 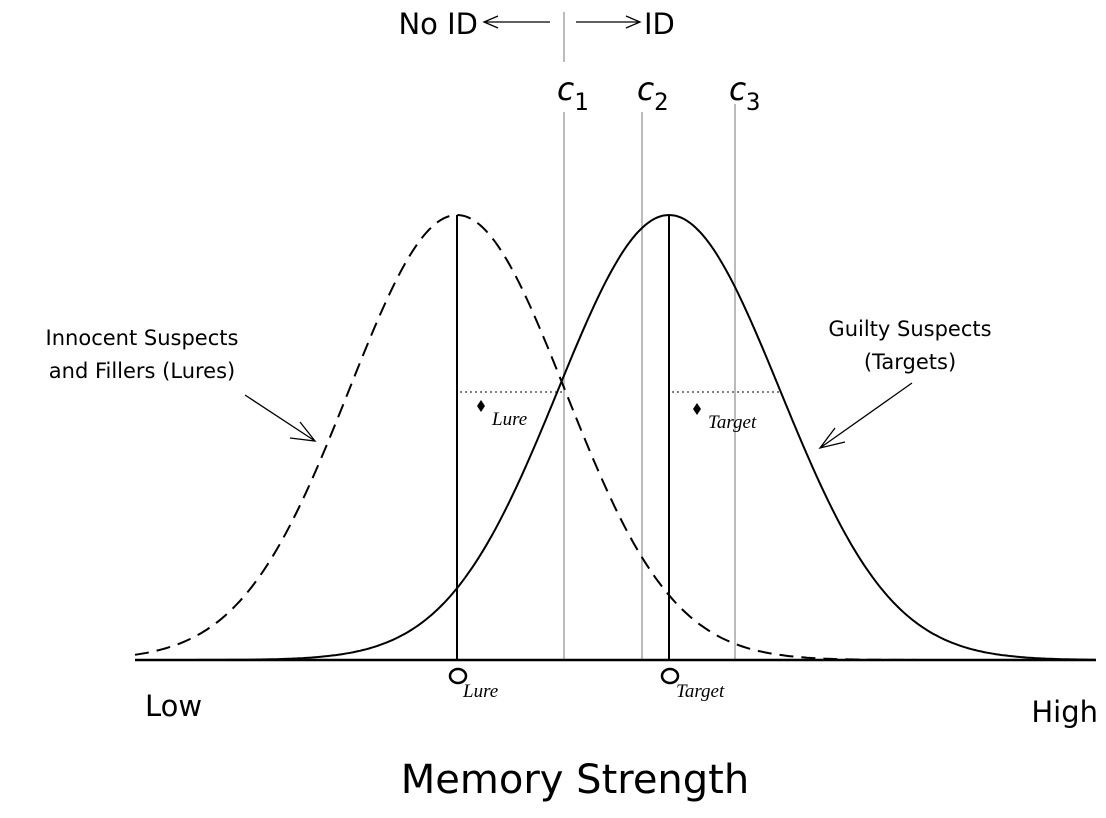 What do you see at coordinates (142, 371) in the screenshot?
I see `lure-label: and Fillers (Lures)` at bounding box center [142, 371].